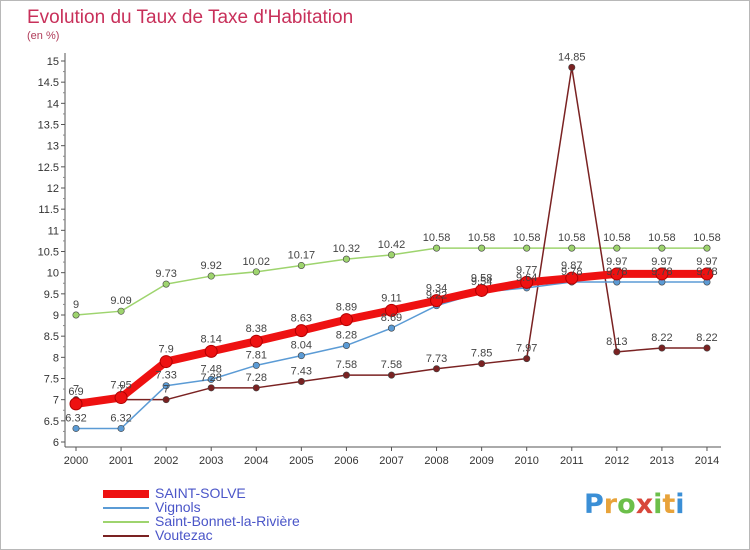  What do you see at coordinates (572, 57) in the screenshot?
I see `data-label-voutezac: 14.85` at bounding box center [572, 57].